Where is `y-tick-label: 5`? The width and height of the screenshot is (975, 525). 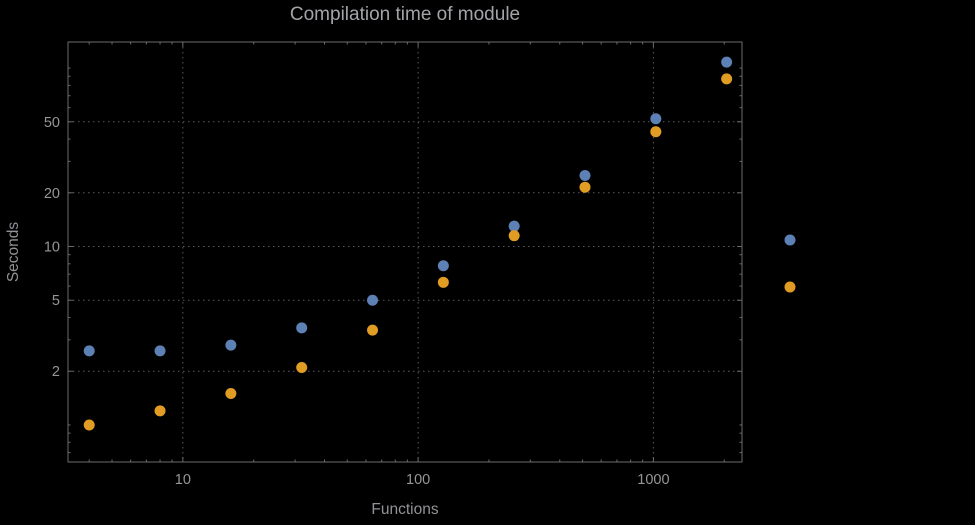 y-tick-label: 5 is located at coordinates (56, 301).